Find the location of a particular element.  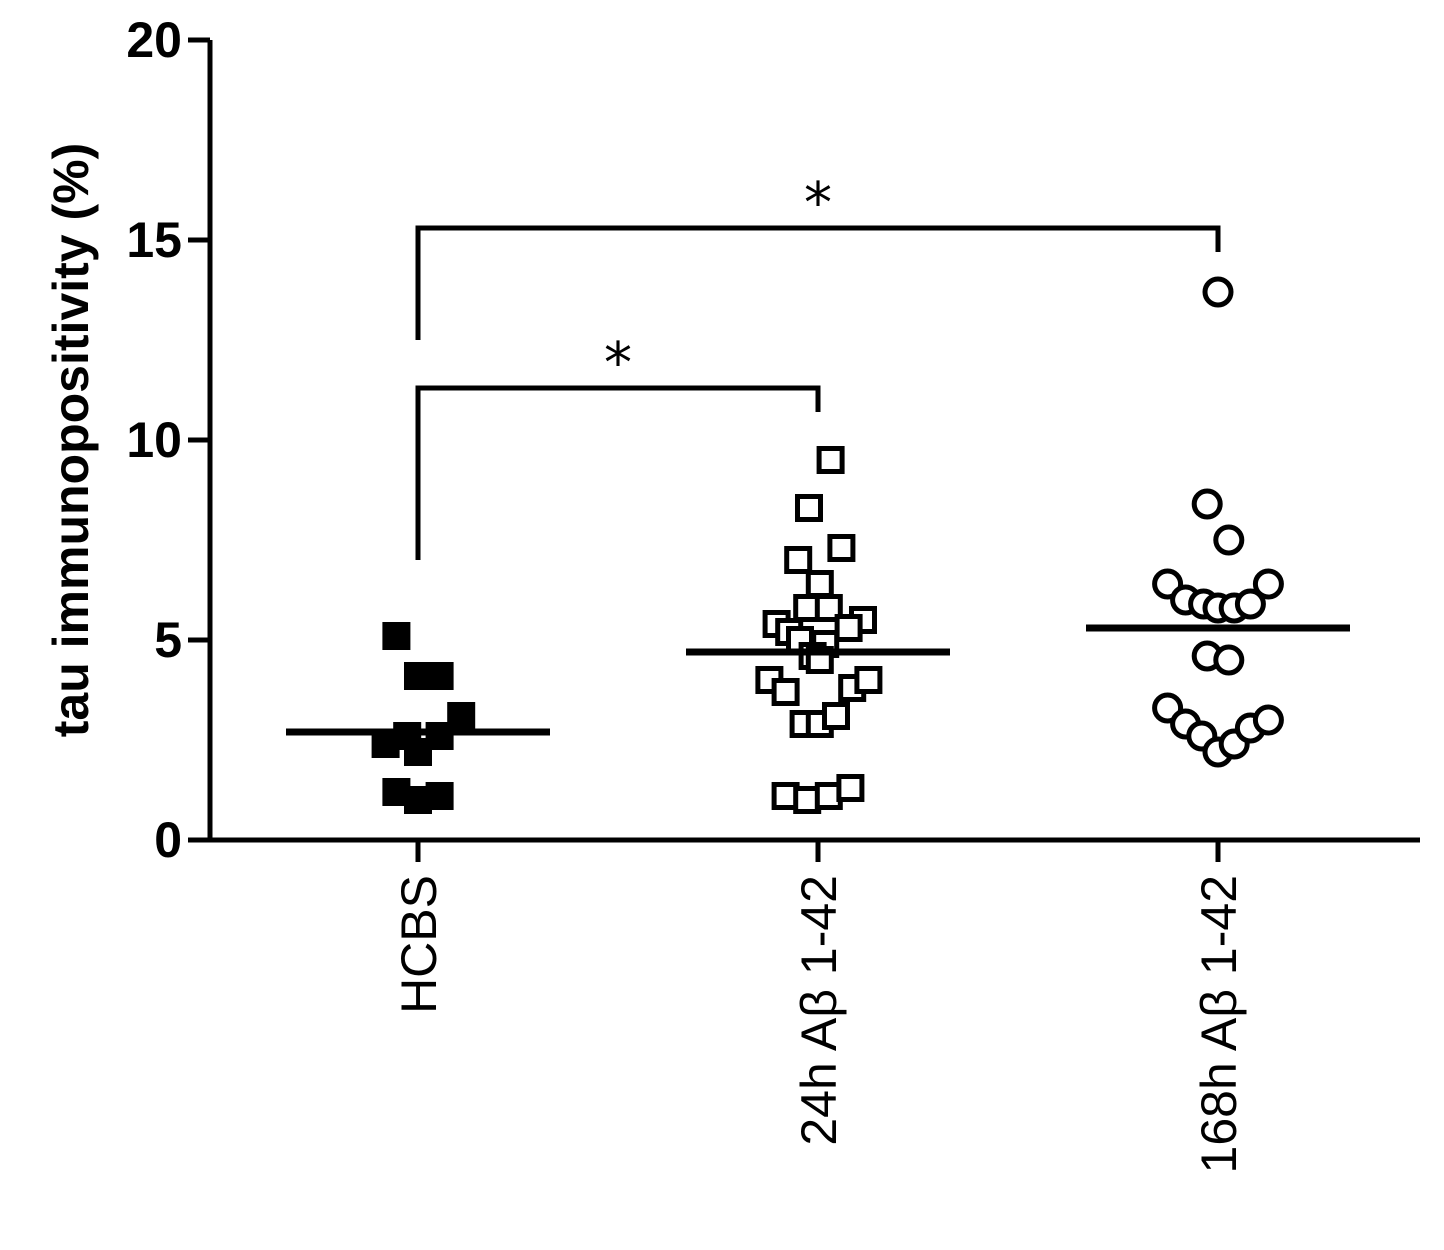

x-tick-label: HCBS is located at coordinates (419, 944).